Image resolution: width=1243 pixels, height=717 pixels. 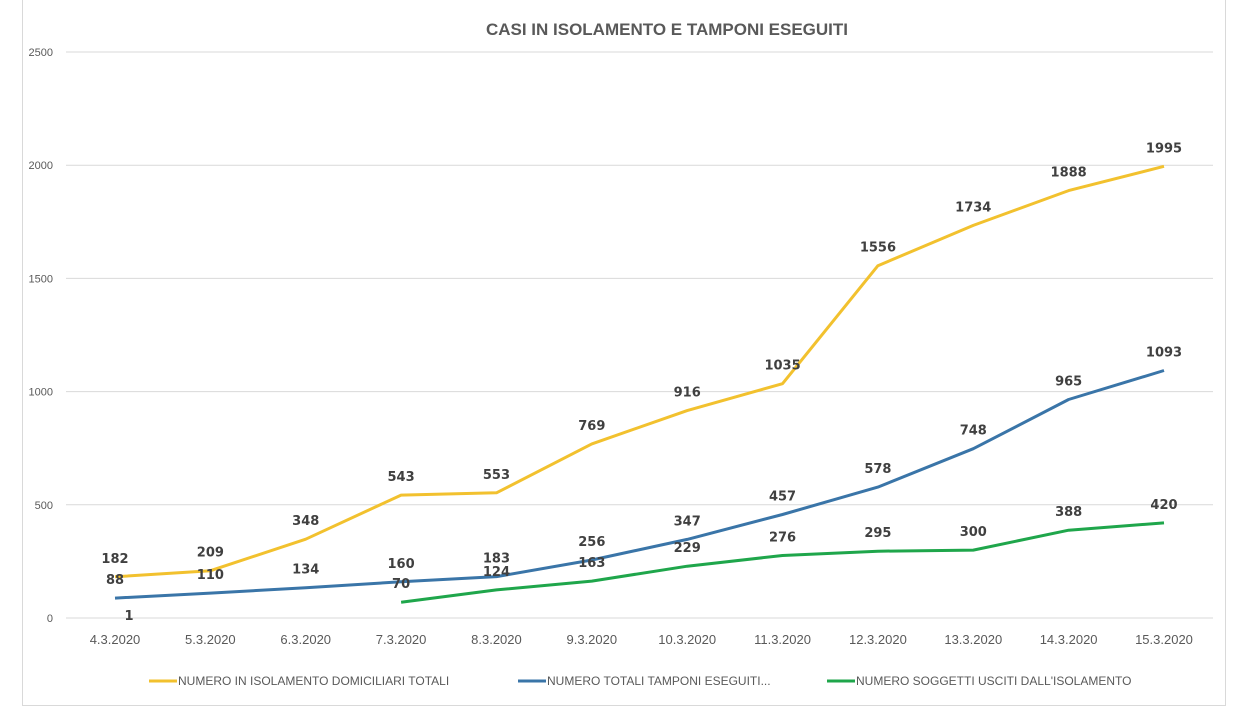 What do you see at coordinates (41, 393) in the screenshot?
I see `y-tick-label: 1000` at bounding box center [41, 393].